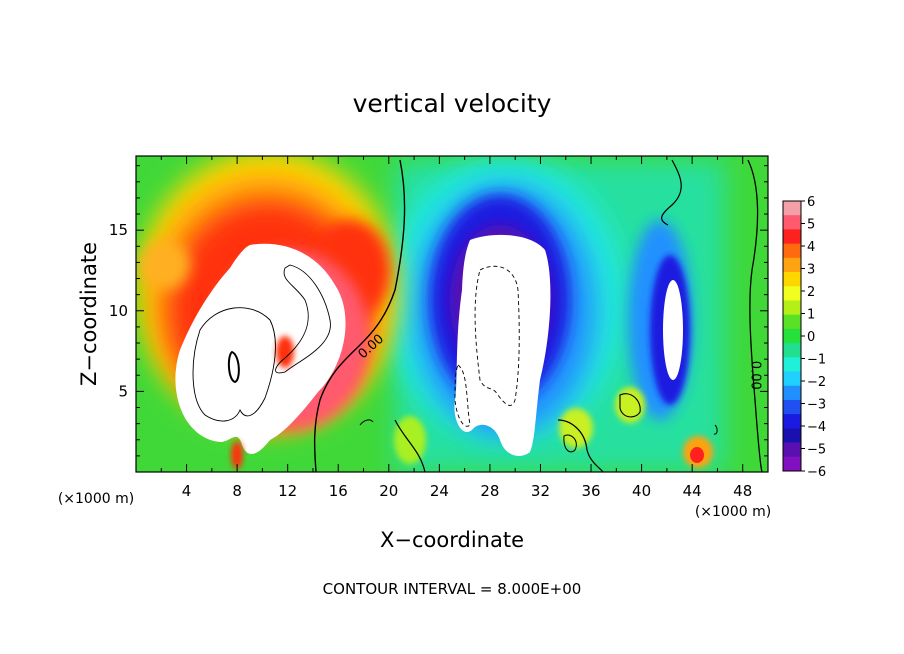 The width and height of the screenshot is (904, 654). Describe the element at coordinates (811, 292) in the screenshot. I see `colorbar-tick-label: 2` at that location.